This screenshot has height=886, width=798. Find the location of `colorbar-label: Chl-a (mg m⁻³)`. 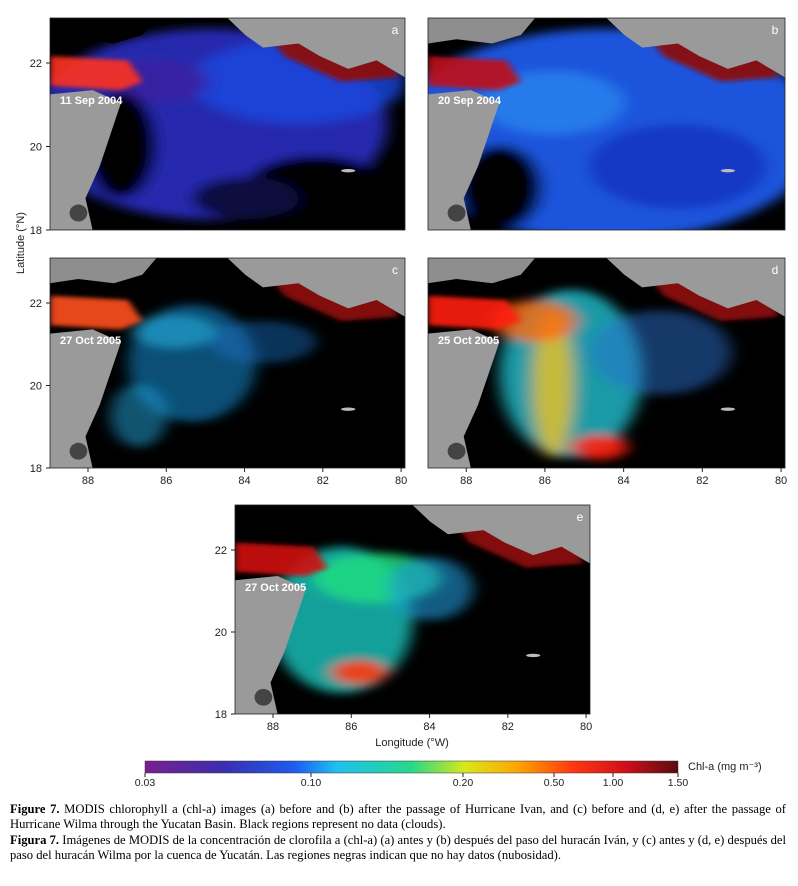

colorbar-label: Chl-a (mg m⁻³) is located at coordinates (725, 767).